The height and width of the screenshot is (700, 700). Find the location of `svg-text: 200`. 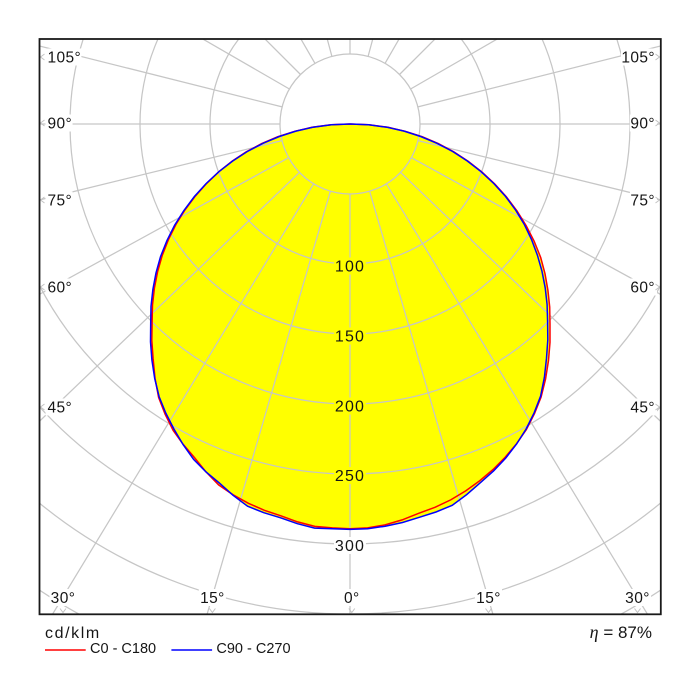

svg-text: 200 is located at coordinates (350, 406).